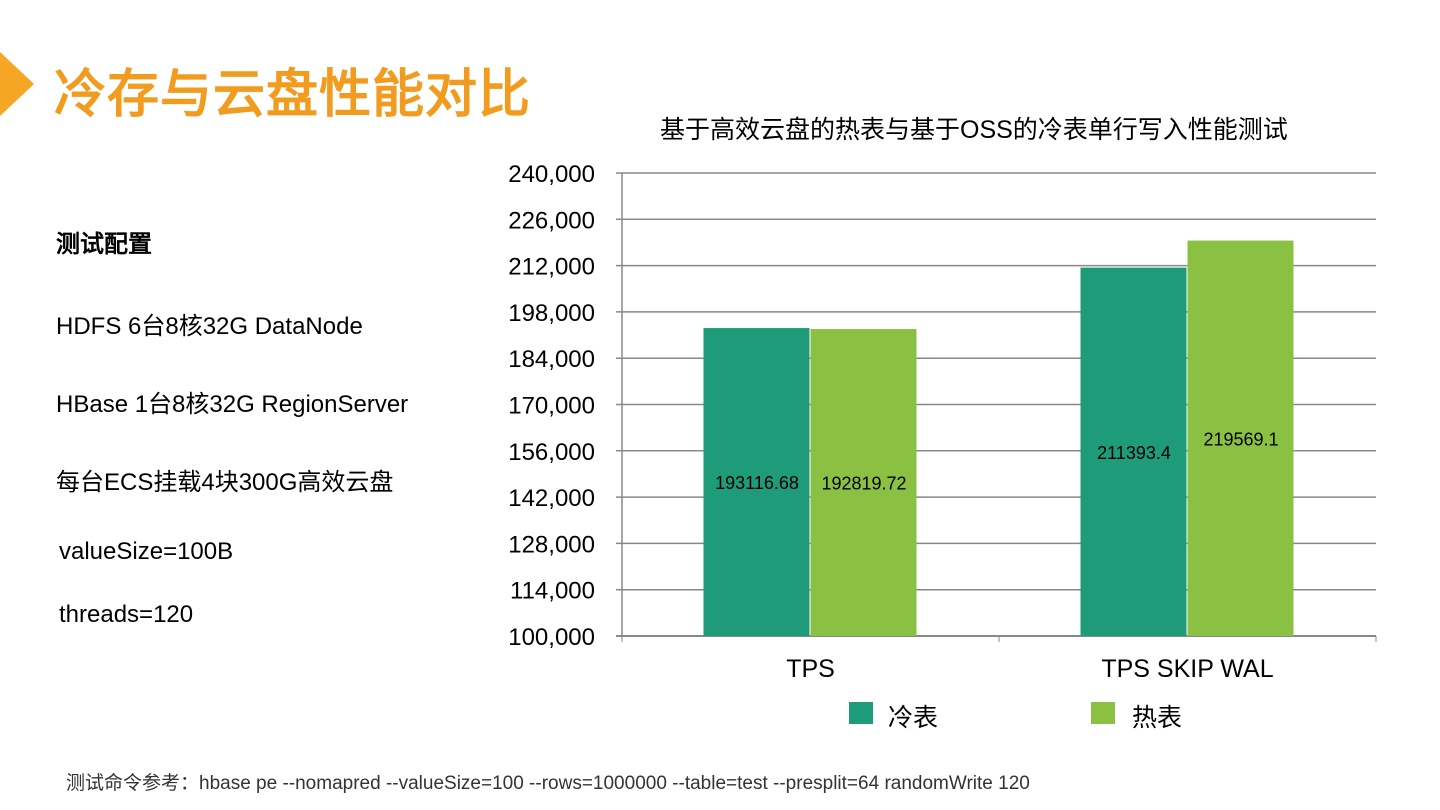 The height and width of the screenshot is (810, 1440). Describe the element at coordinates (293, 95) in the screenshot. I see `slide-title: 冷存与云盘性能对比` at that location.